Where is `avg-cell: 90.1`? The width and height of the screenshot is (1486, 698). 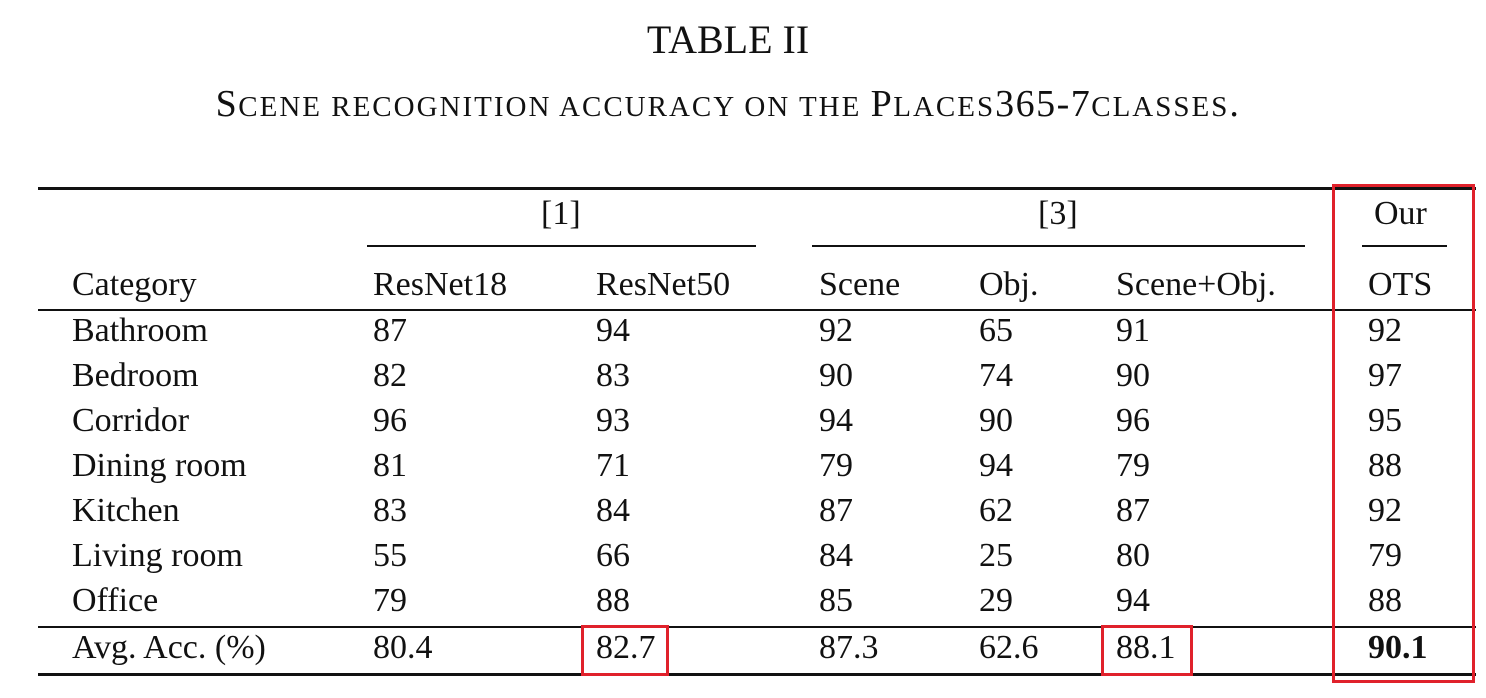 avg-cell: 90.1 is located at coordinates (1398, 647).